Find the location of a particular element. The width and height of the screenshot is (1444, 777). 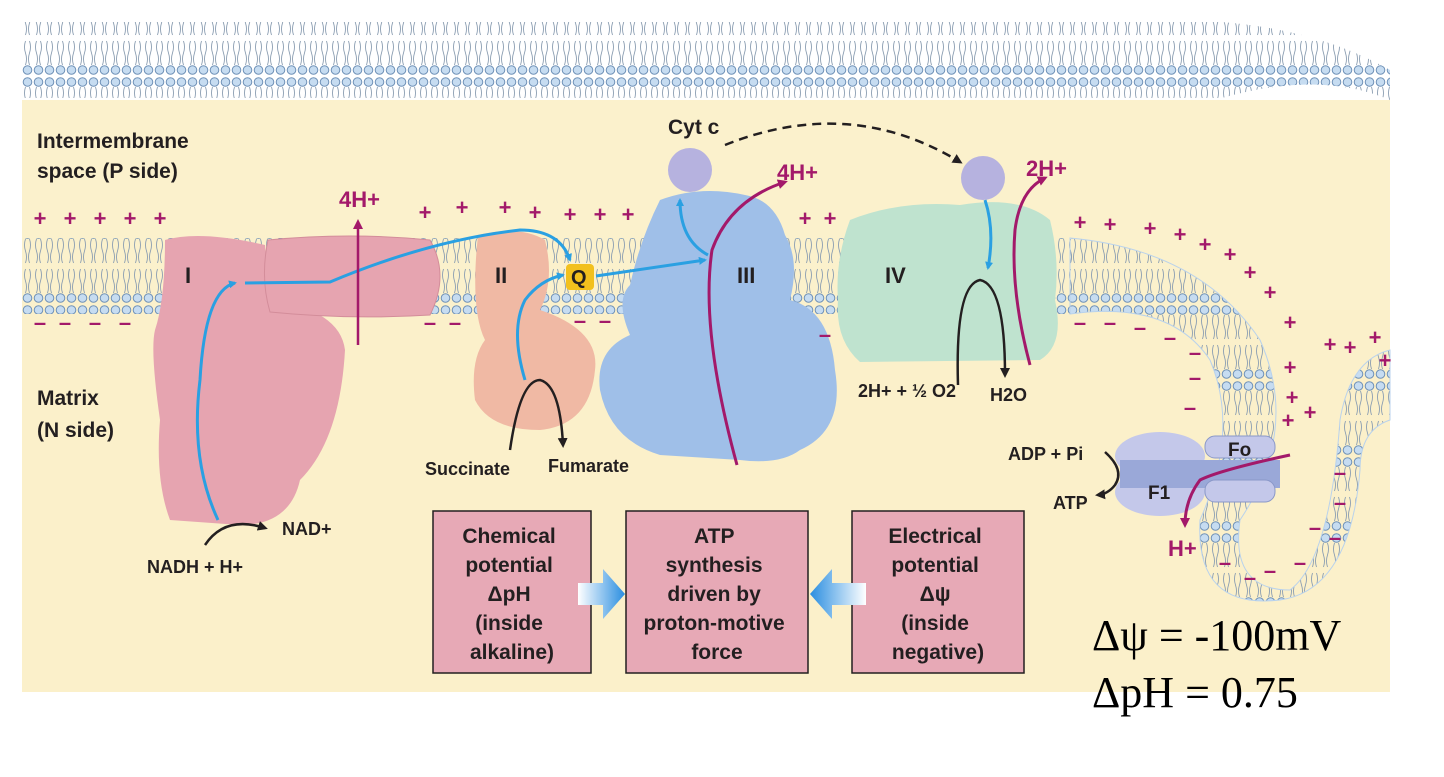

ubiquinone-label: Q is located at coordinates (579, 278).